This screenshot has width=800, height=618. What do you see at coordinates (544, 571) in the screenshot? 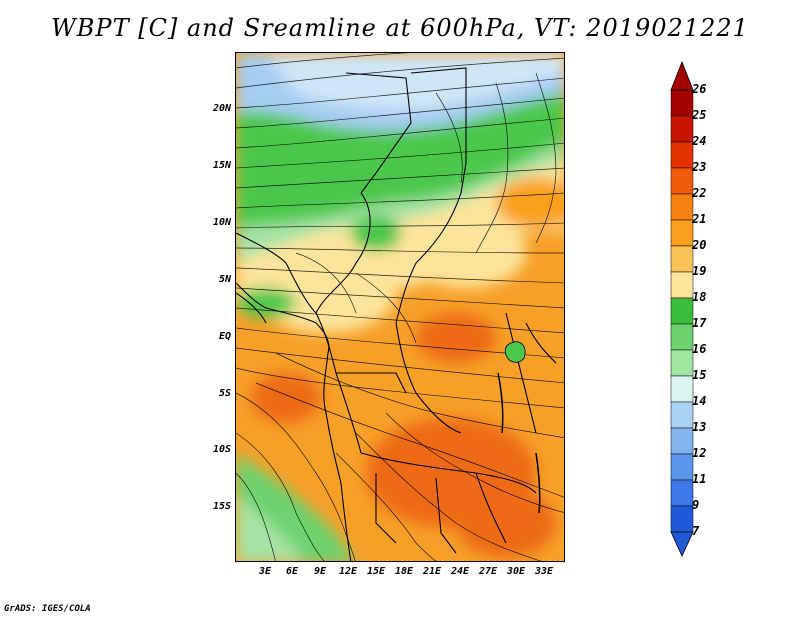
I see `lon-label-33e: 33E` at bounding box center [544, 571].